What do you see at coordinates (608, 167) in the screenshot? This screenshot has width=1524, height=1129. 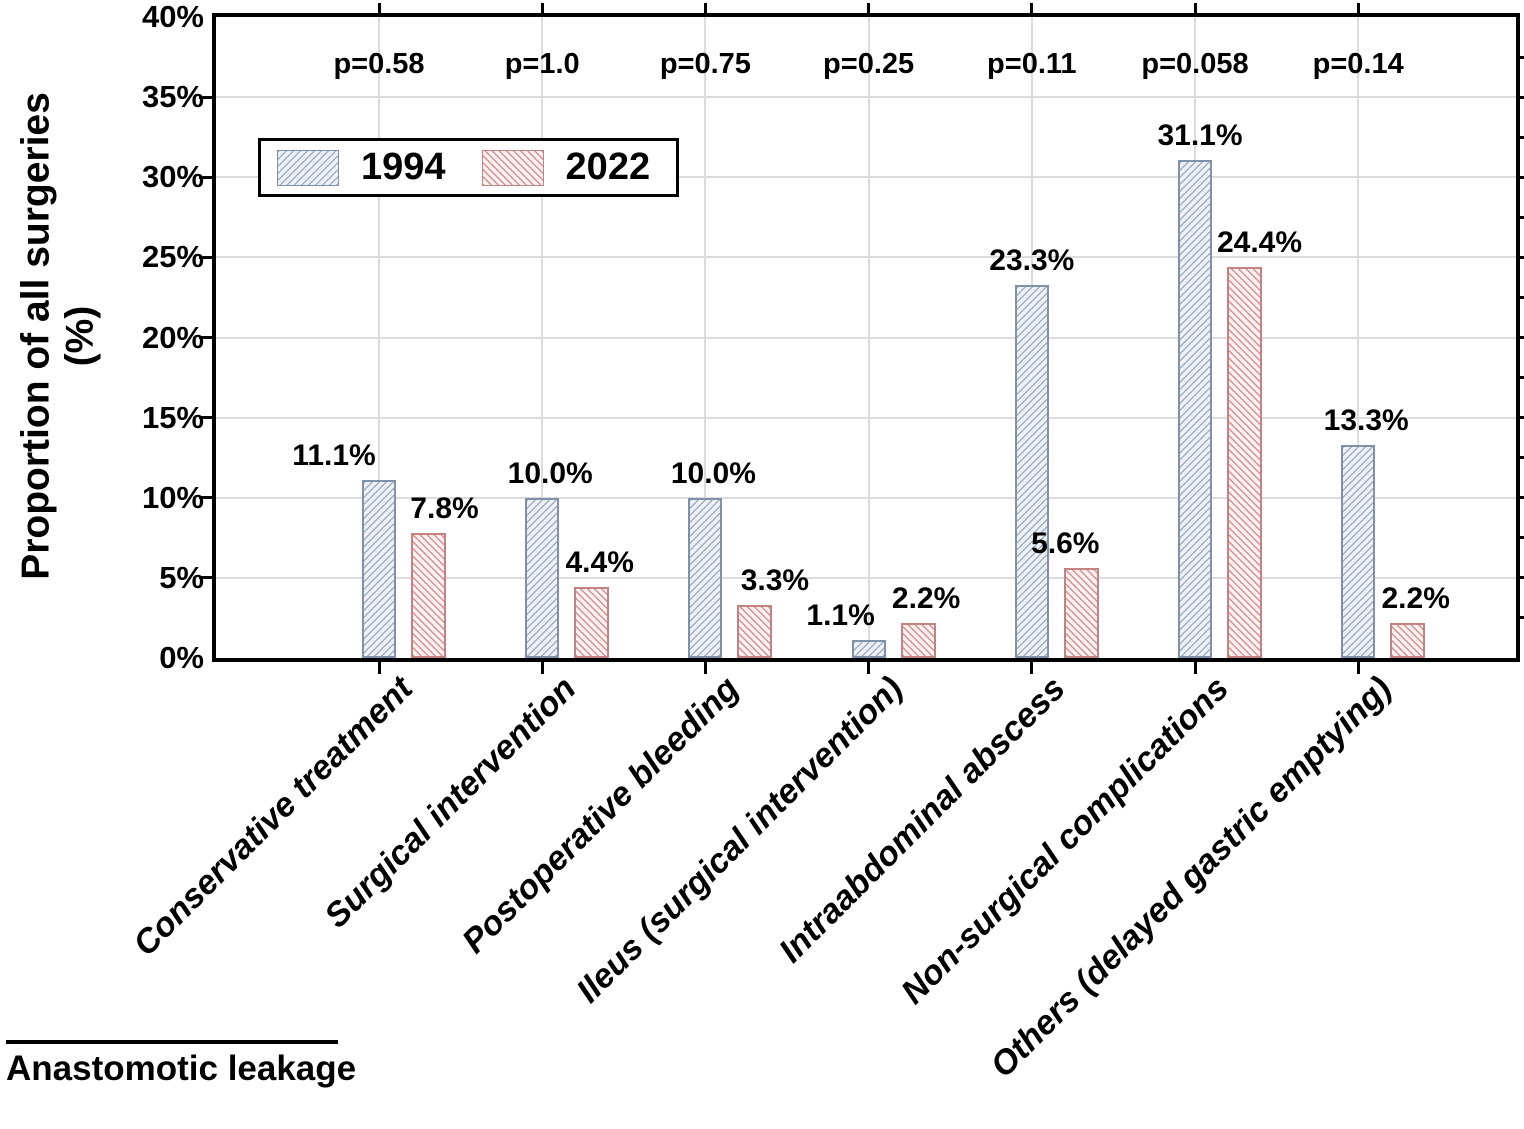 I see `legend-label-2022: 2022` at bounding box center [608, 167].